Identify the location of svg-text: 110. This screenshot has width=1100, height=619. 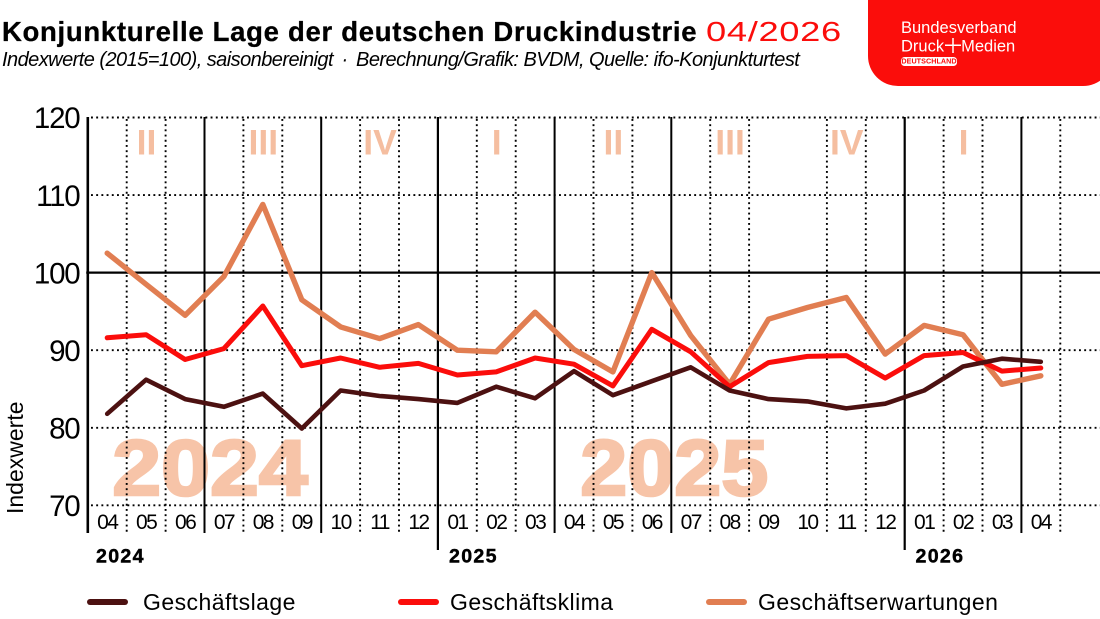
(58, 196).